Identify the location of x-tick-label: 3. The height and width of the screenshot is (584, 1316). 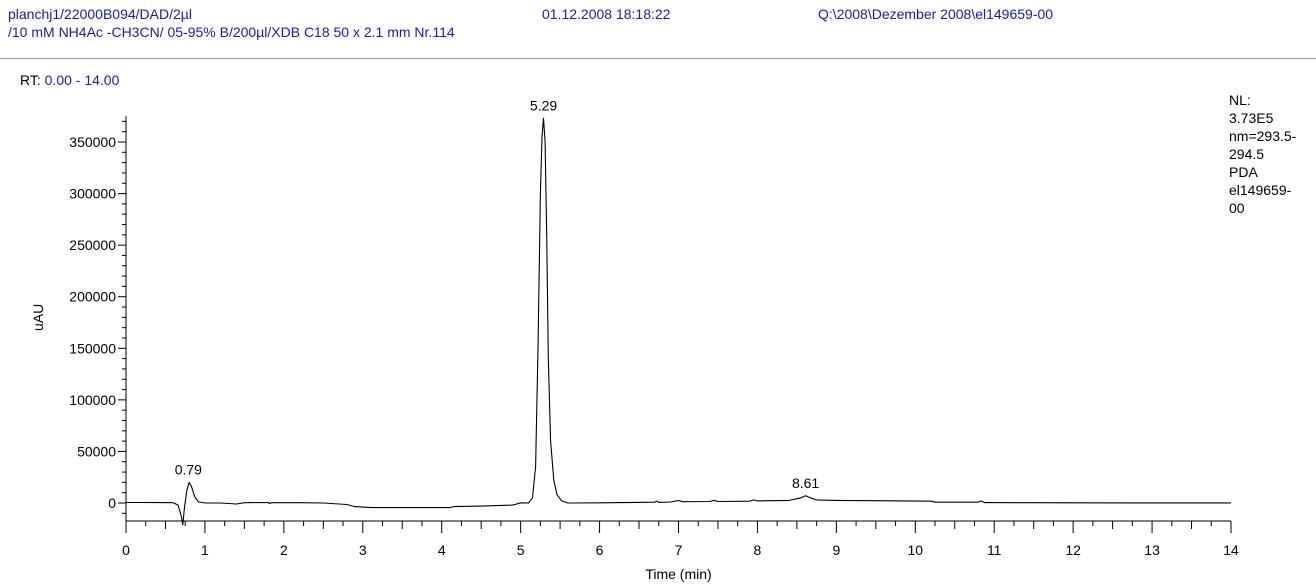
(363, 550).